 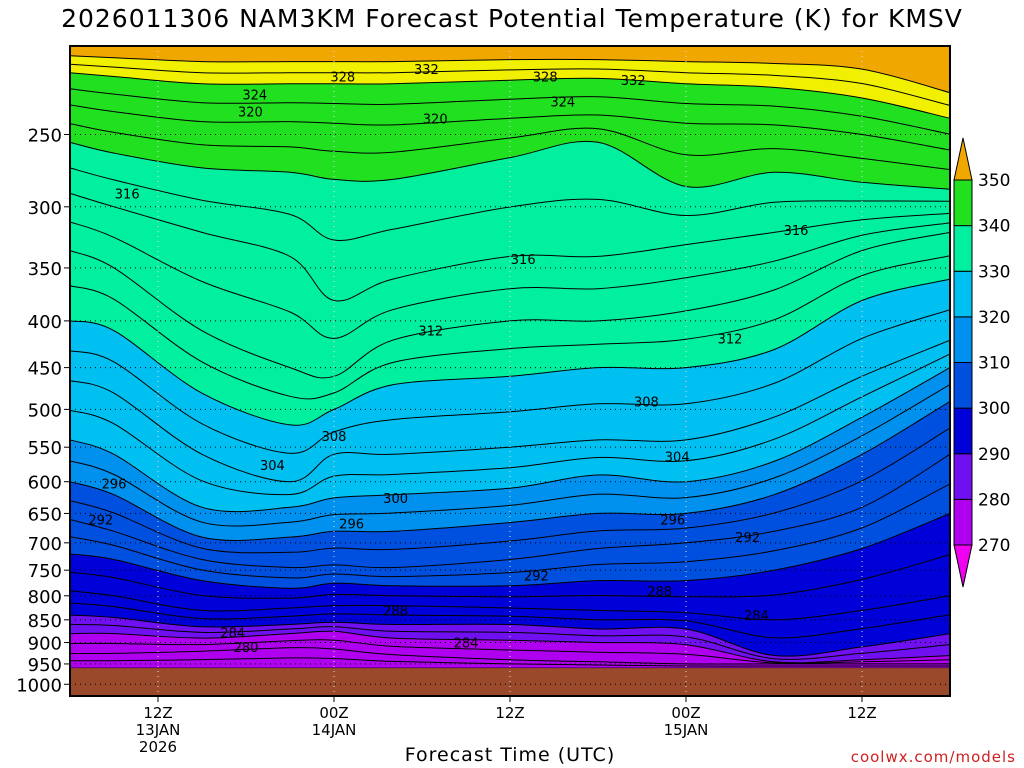 What do you see at coordinates (342, 78) in the screenshot?
I see `contour-label: 328` at bounding box center [342, 78].